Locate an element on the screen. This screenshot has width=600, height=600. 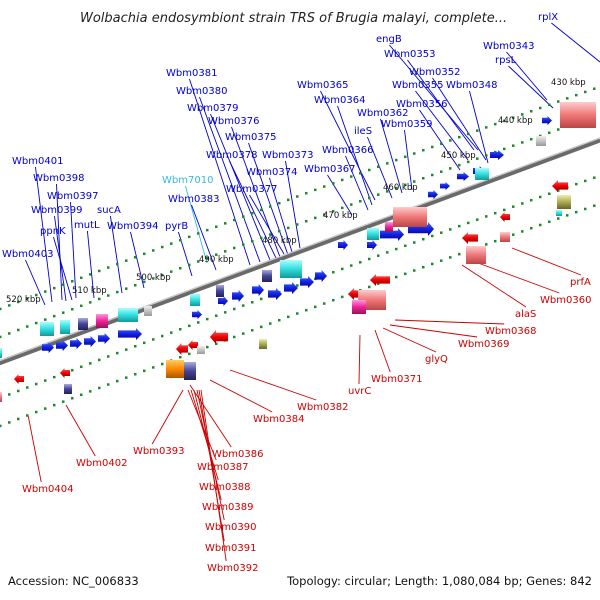
gene-label-engB: engB is located at coordinates (389, 39).